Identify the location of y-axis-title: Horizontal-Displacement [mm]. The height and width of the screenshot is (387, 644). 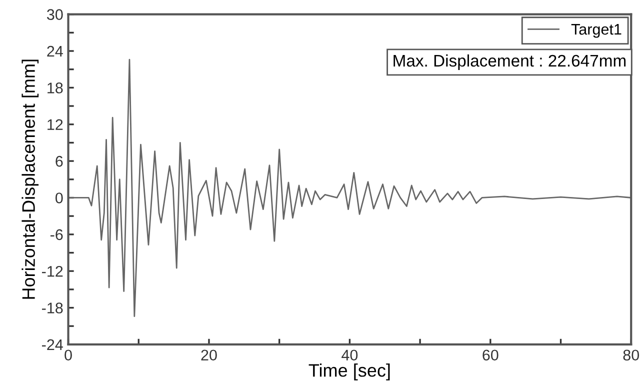
(30, 179).